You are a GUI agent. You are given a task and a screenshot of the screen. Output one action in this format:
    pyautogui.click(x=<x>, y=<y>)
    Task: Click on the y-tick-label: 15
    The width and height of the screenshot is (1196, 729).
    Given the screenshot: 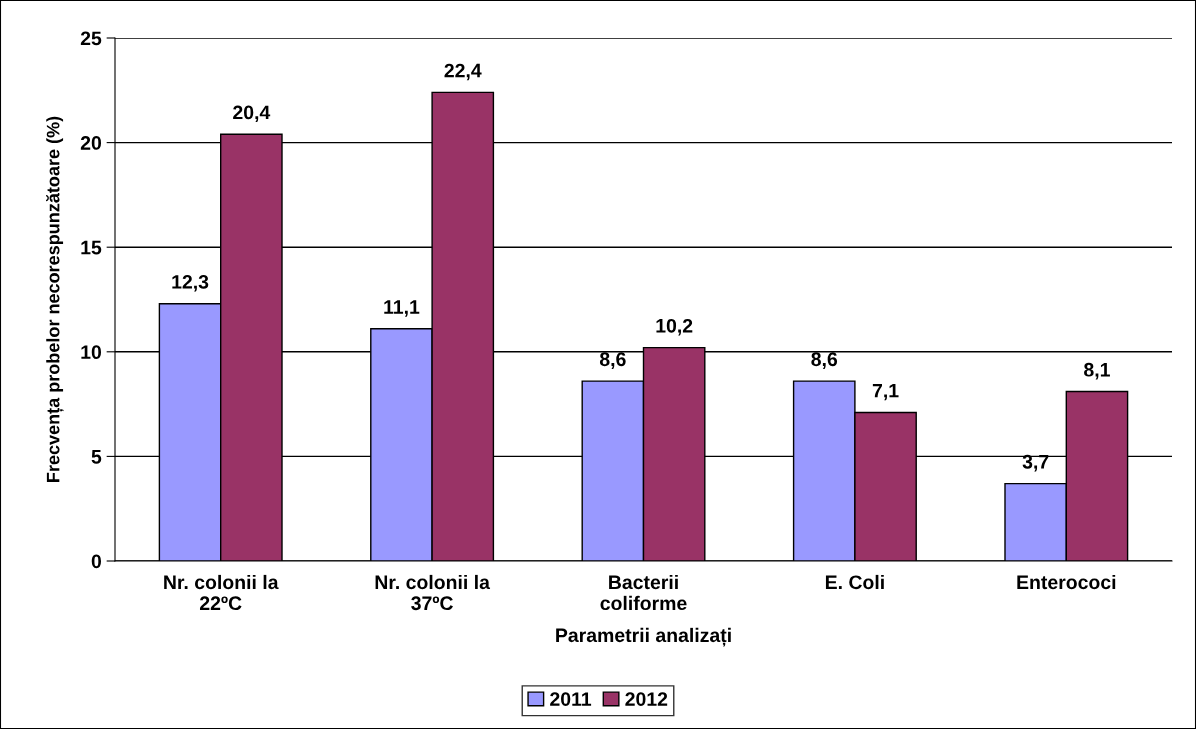 What is the action you would take?
    pyautogui.click(x=91, y=247)
    